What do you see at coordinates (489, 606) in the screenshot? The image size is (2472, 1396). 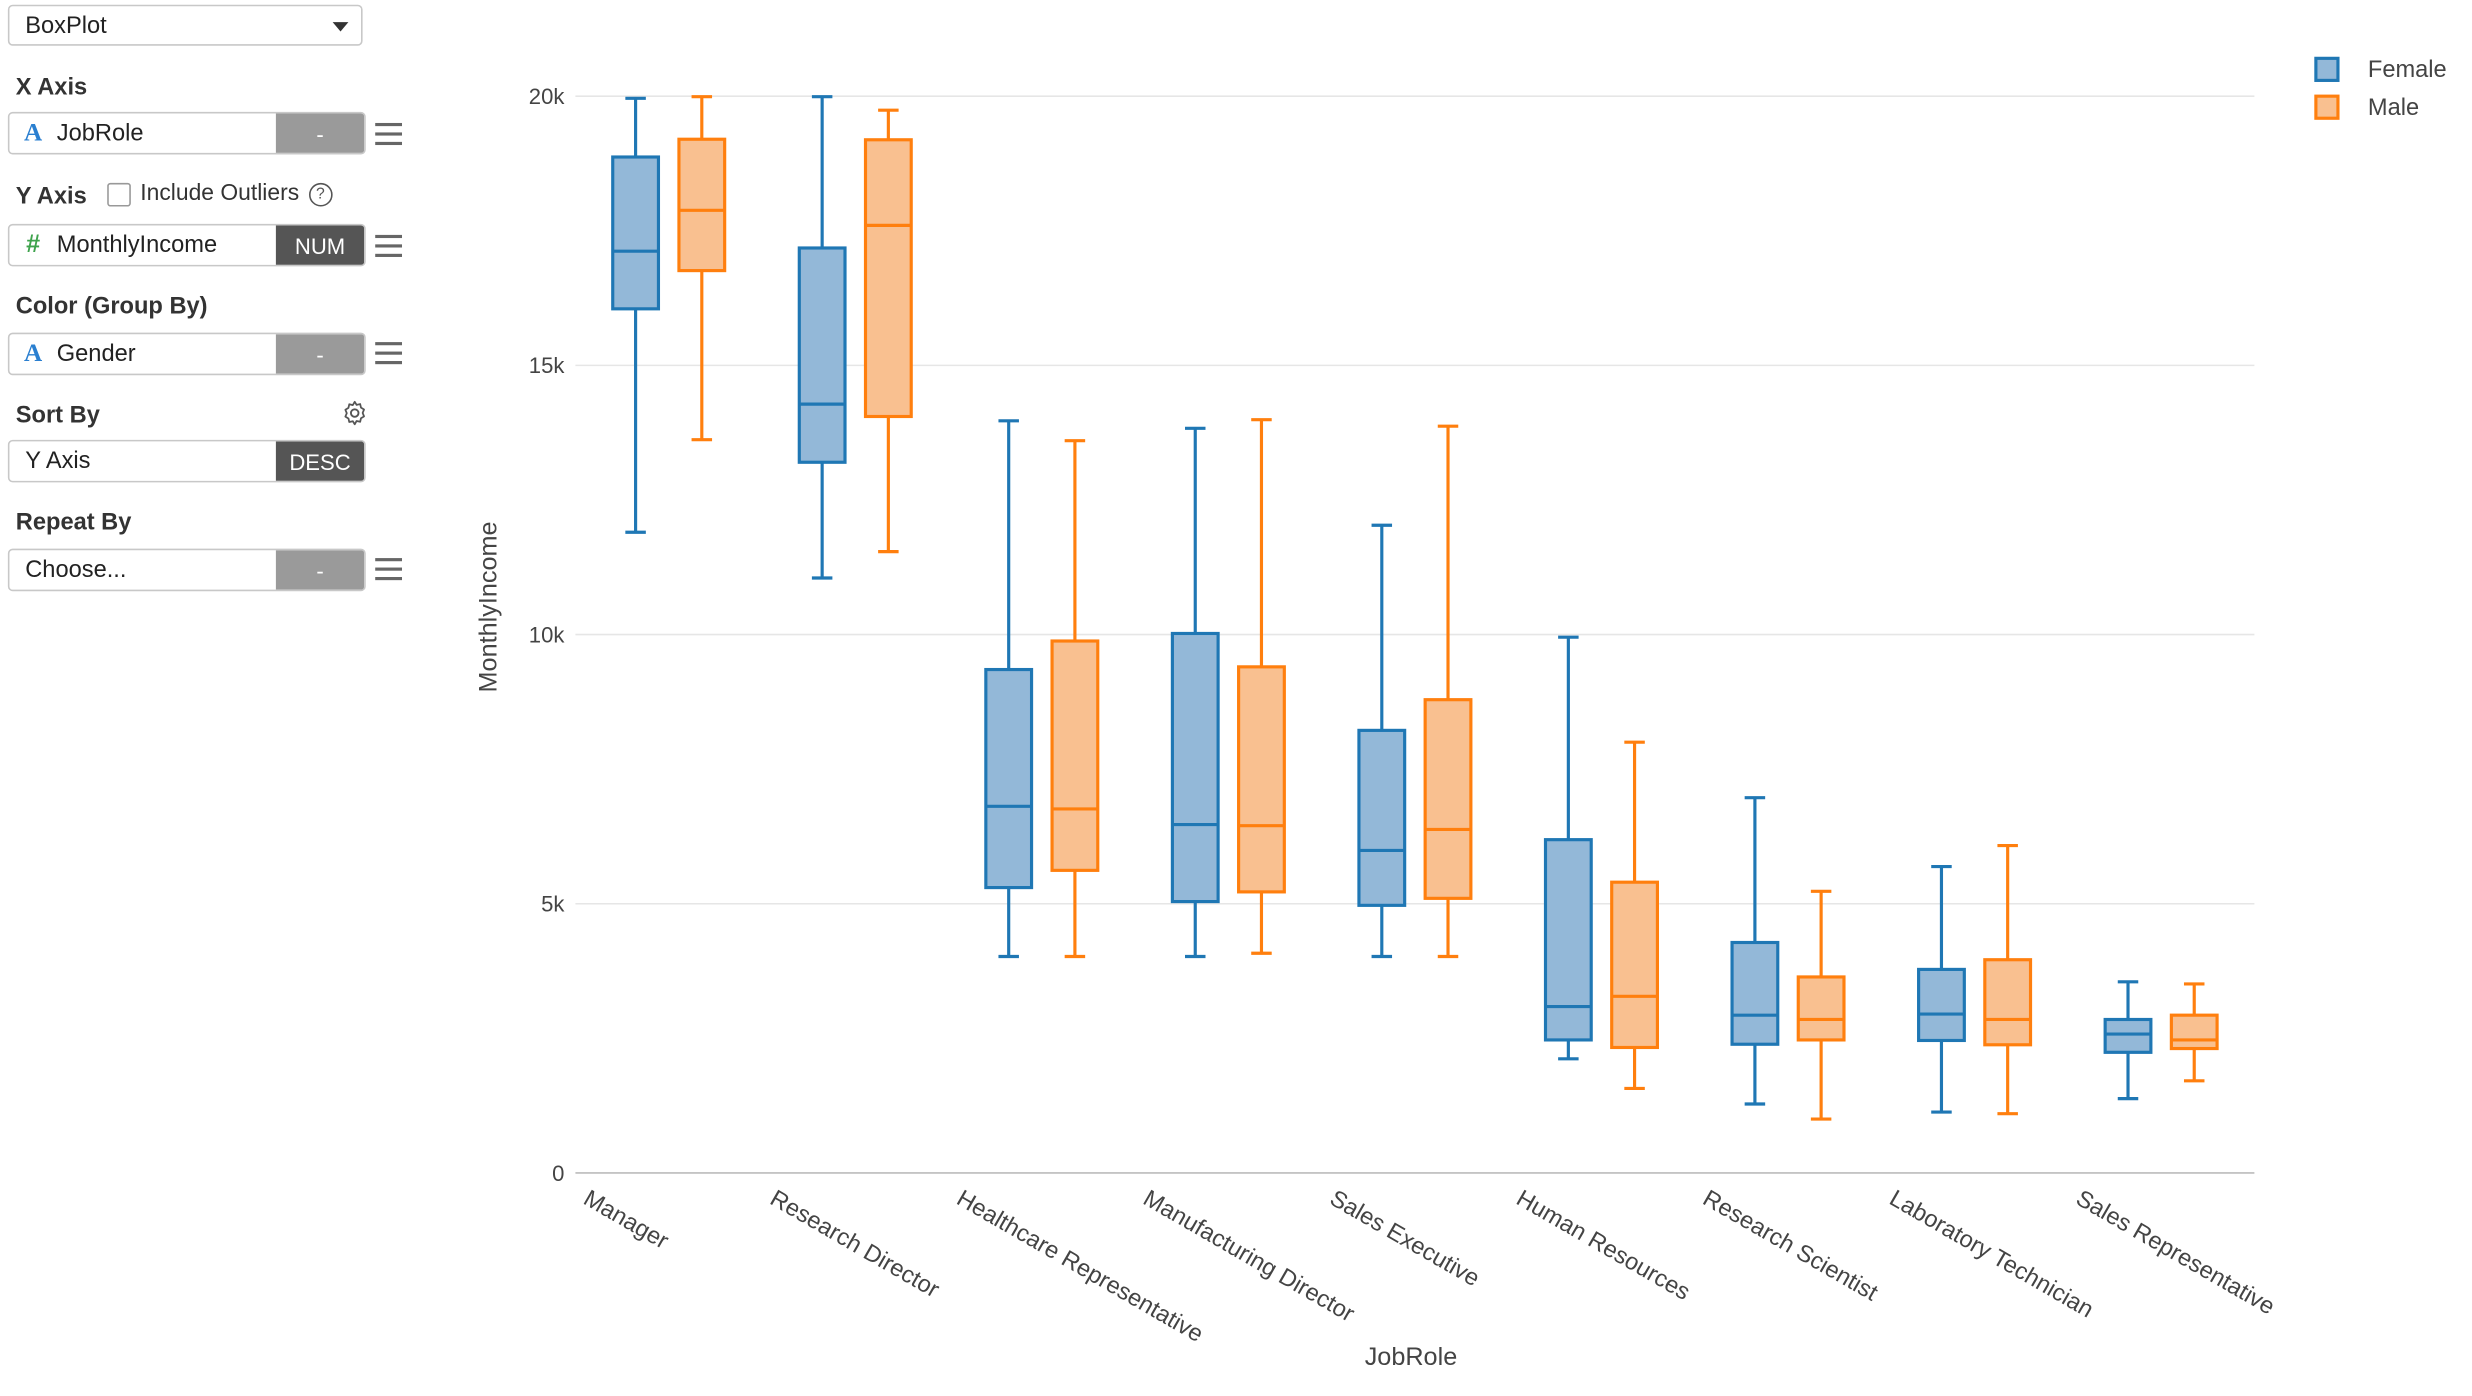 I see `y-axis-title: MonthlyIncome` at bounding box center [489, 606].